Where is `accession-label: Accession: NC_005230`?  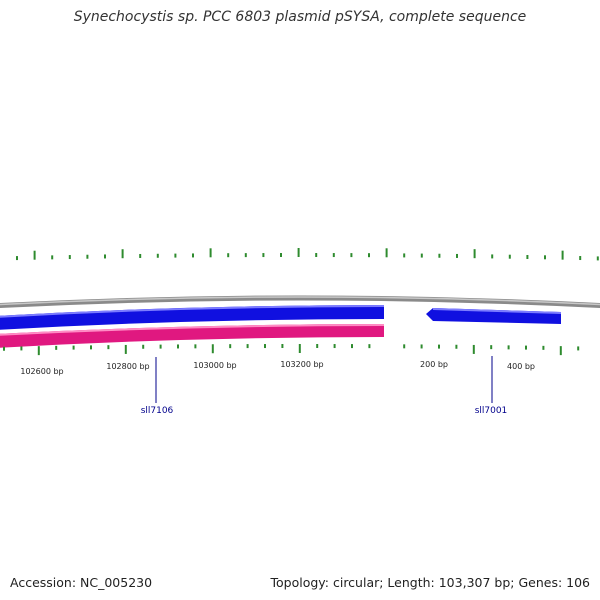 accession-label: Accession: NC_005230 is located at coordinates (81, 582).